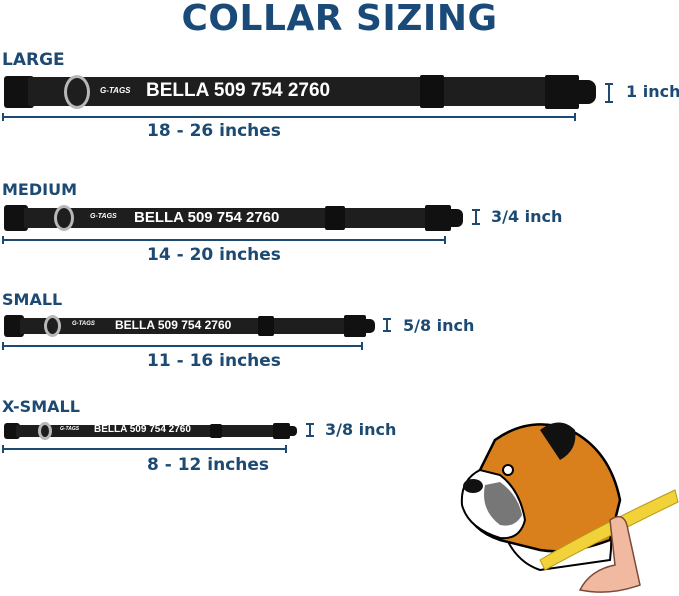 This screenshot has width=679, height=596. I want to click on width-x-small: 3/8 inch, so click(361, 429).